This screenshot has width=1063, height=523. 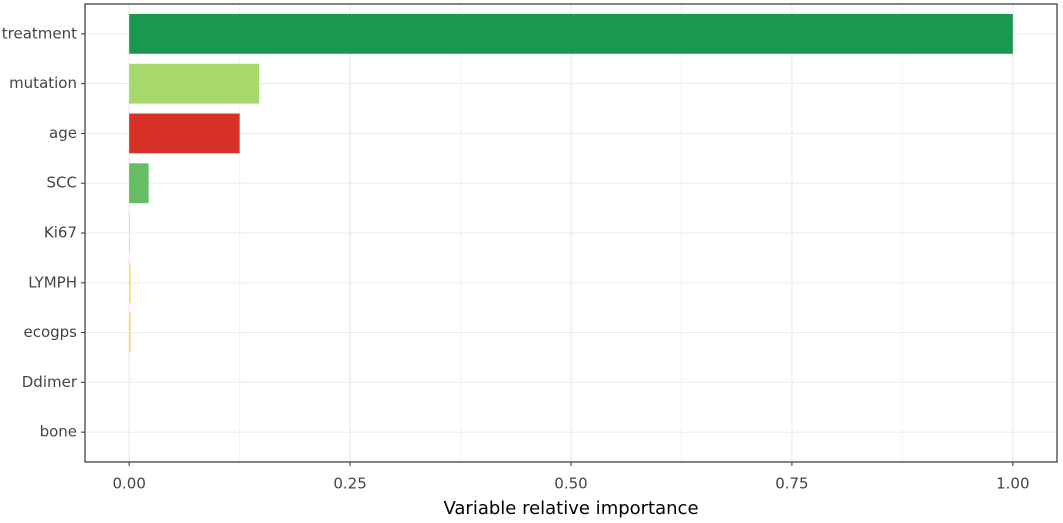 I want to click on y-tick-label: LYMPH, so click(x=52, y=282).